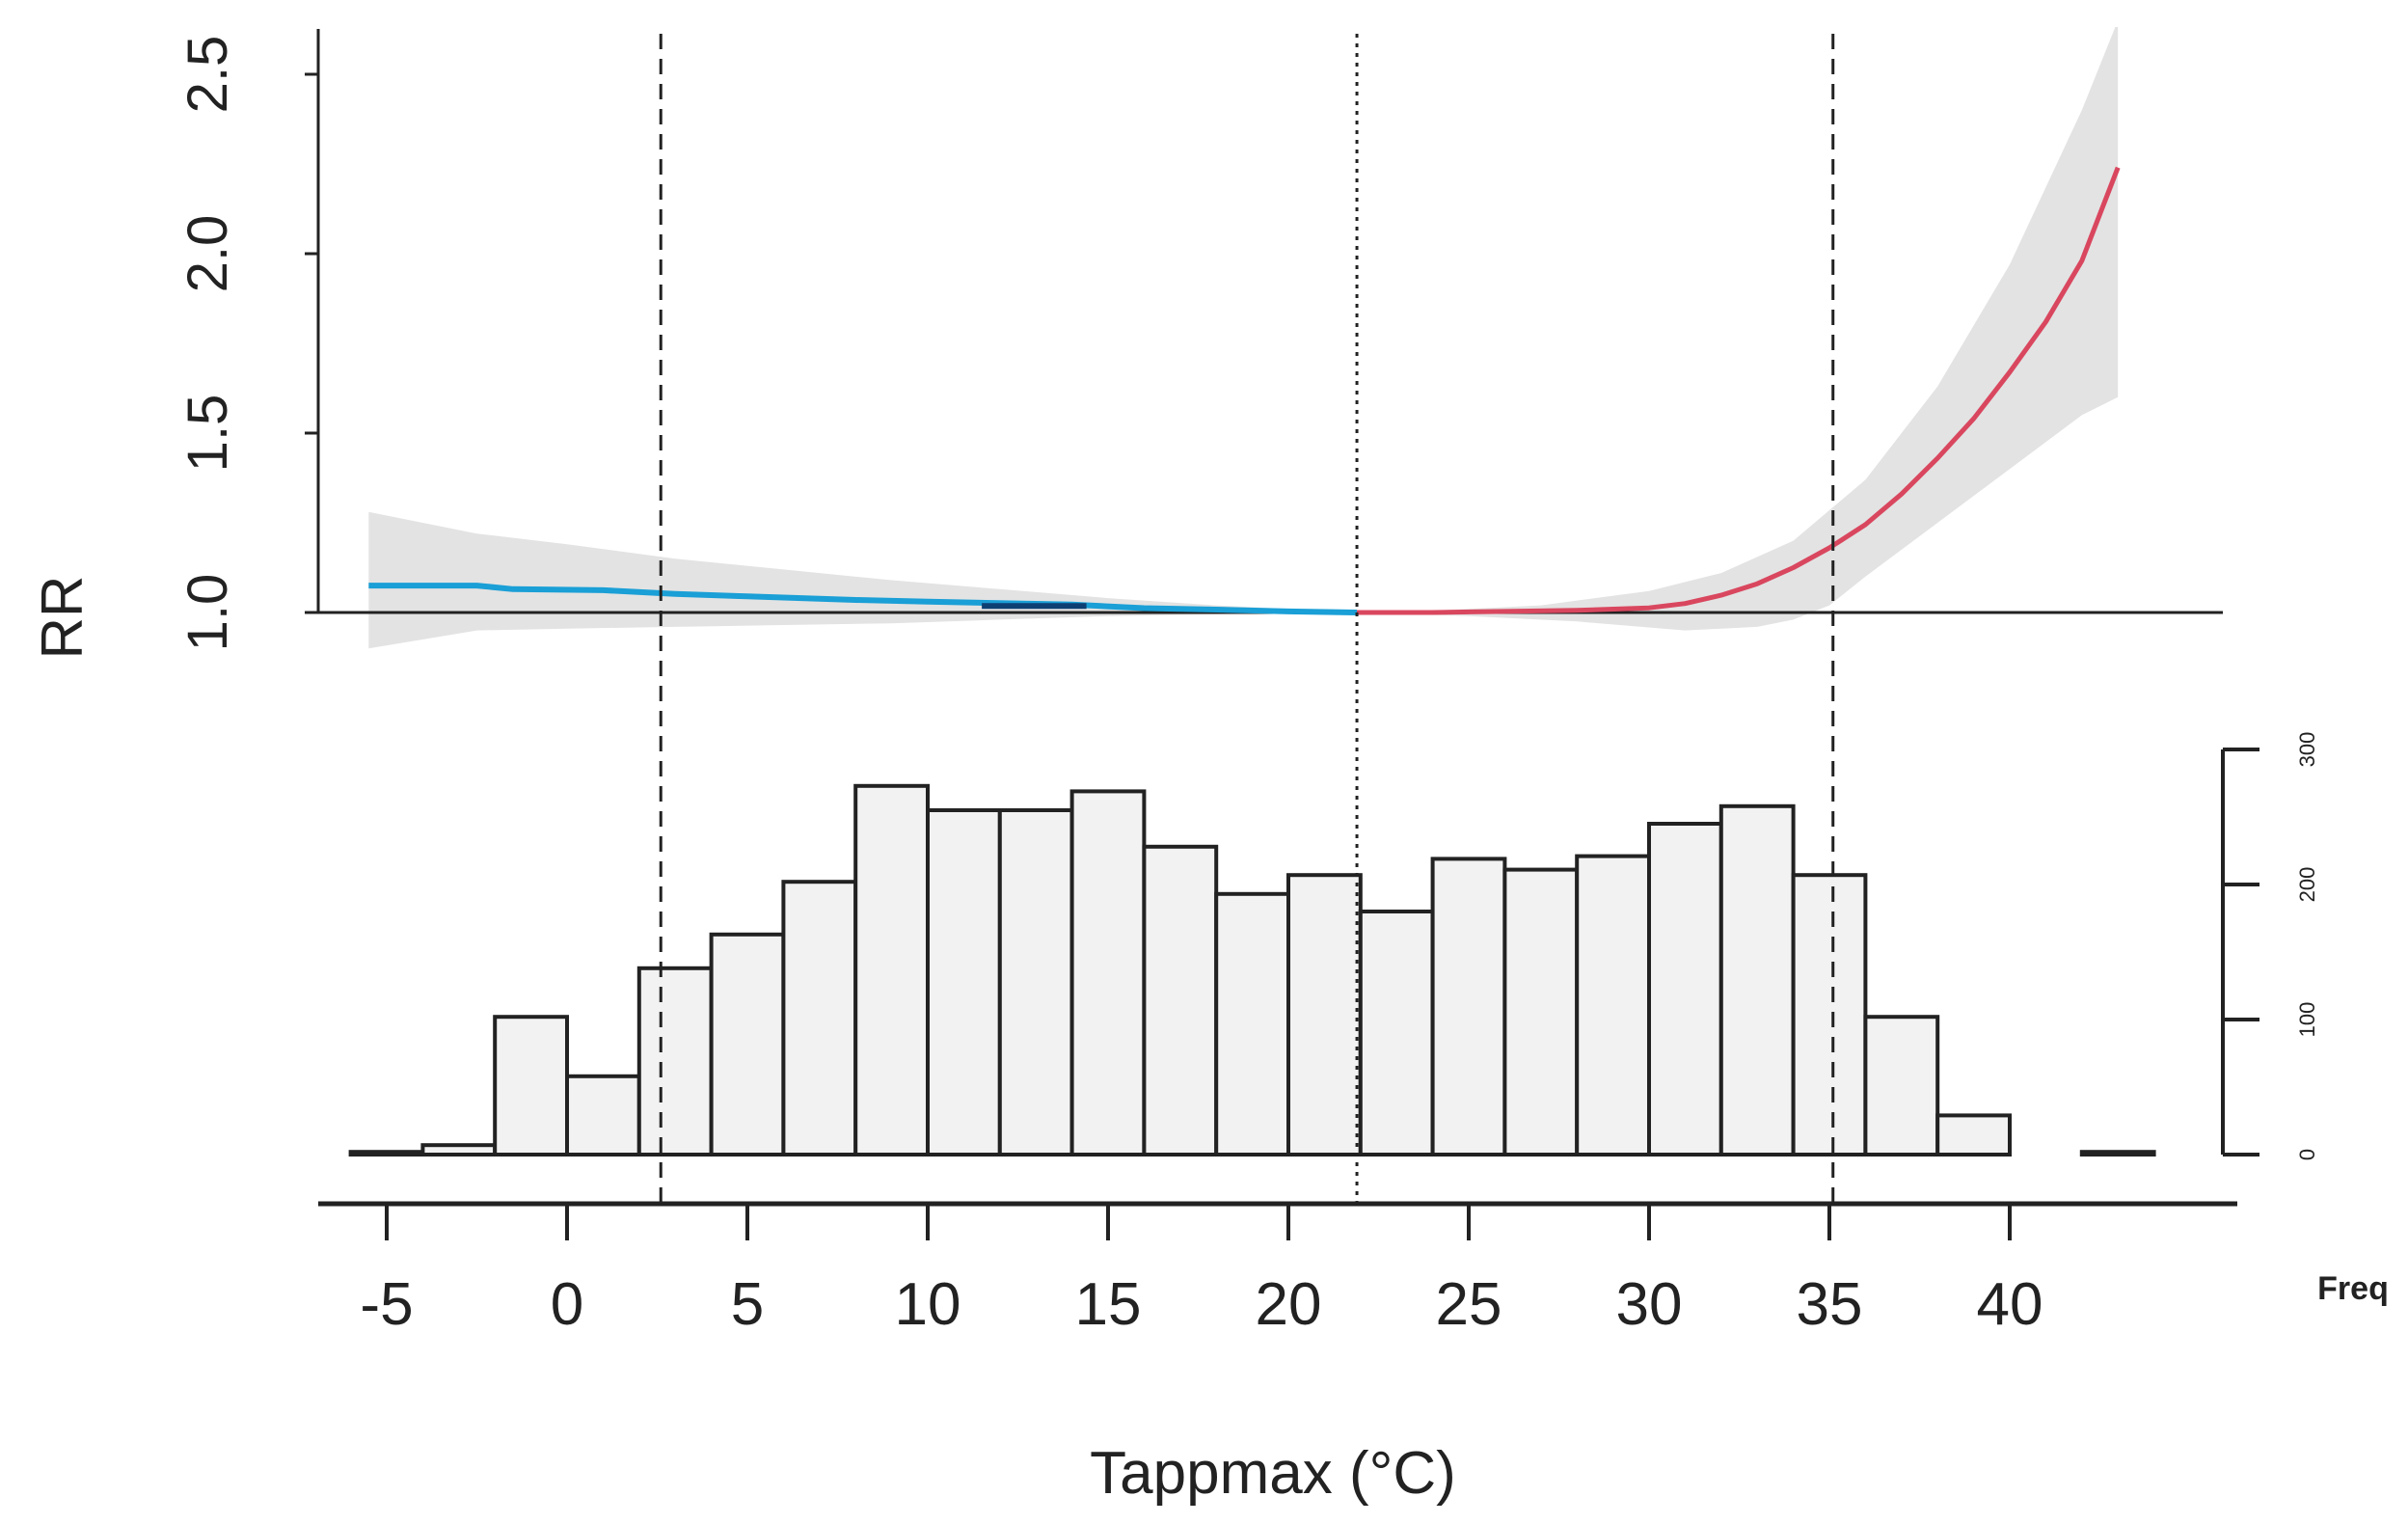  Describe the element at coordinates (1739, 391) in the screenshot. I see `heat-effect-curve` at that location.